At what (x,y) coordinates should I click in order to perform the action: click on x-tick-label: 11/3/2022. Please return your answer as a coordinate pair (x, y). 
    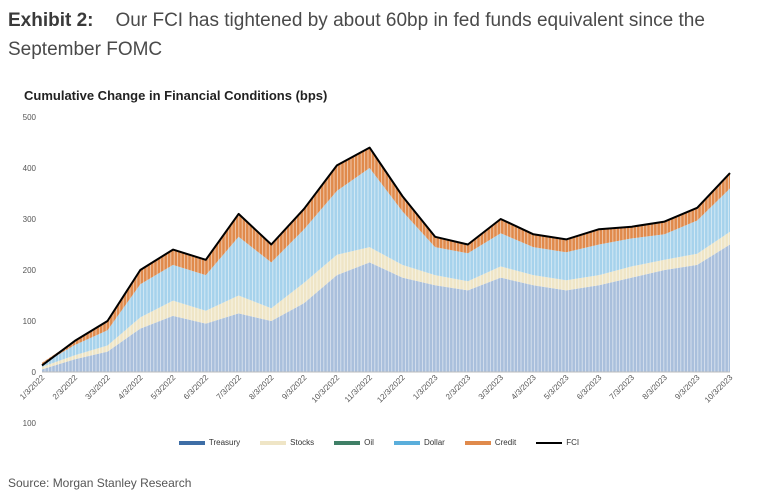
    Looking at the image, I should click on (358, 388).